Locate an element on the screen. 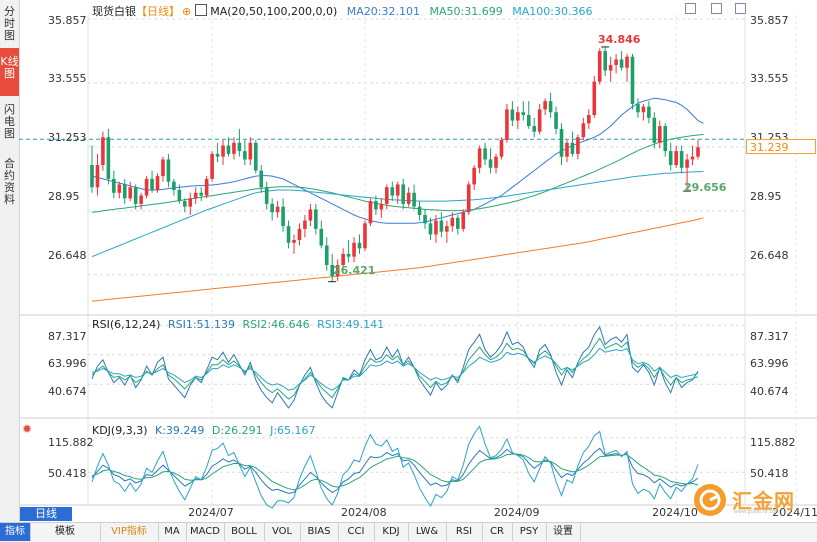 The width and height of the screenshot is (817, 542). sidebar-tab-timeshare: 分时图 is located at coordinates (9, 24).